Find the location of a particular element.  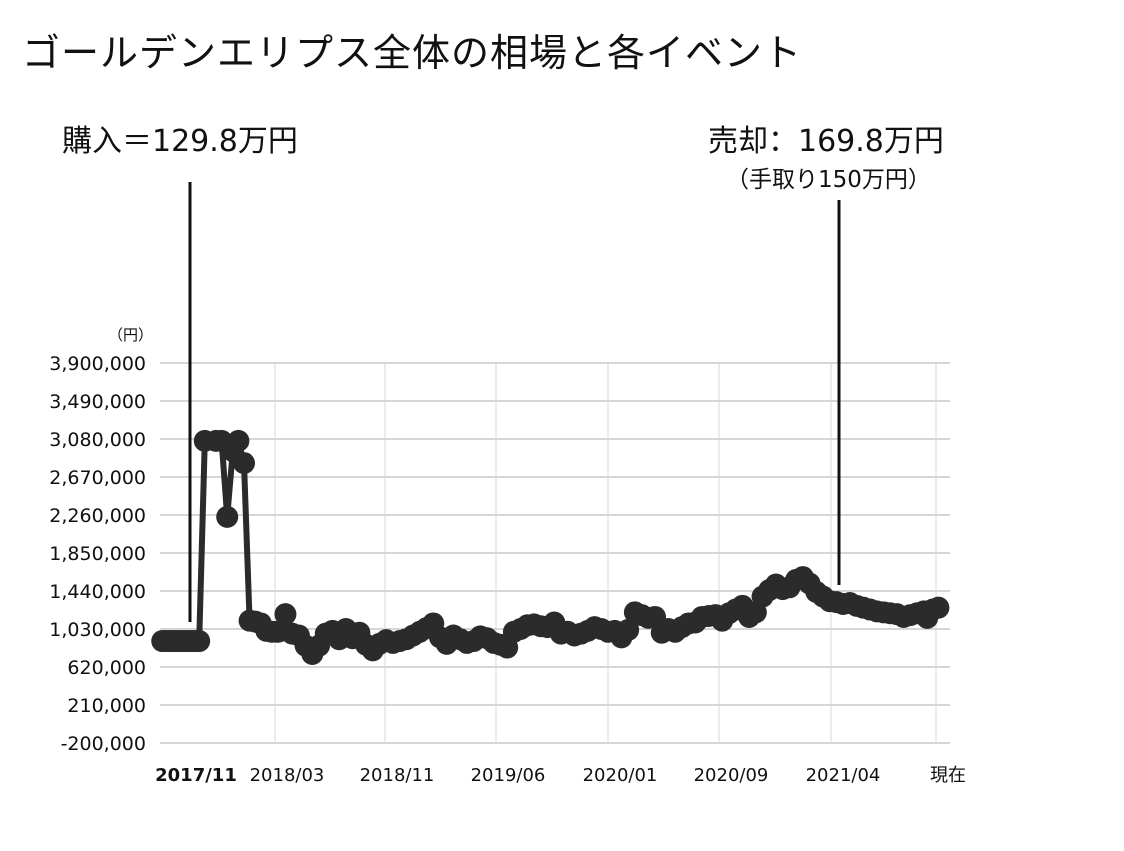

x-tick-label: 2018/11 is located at coordinates (397, 775).